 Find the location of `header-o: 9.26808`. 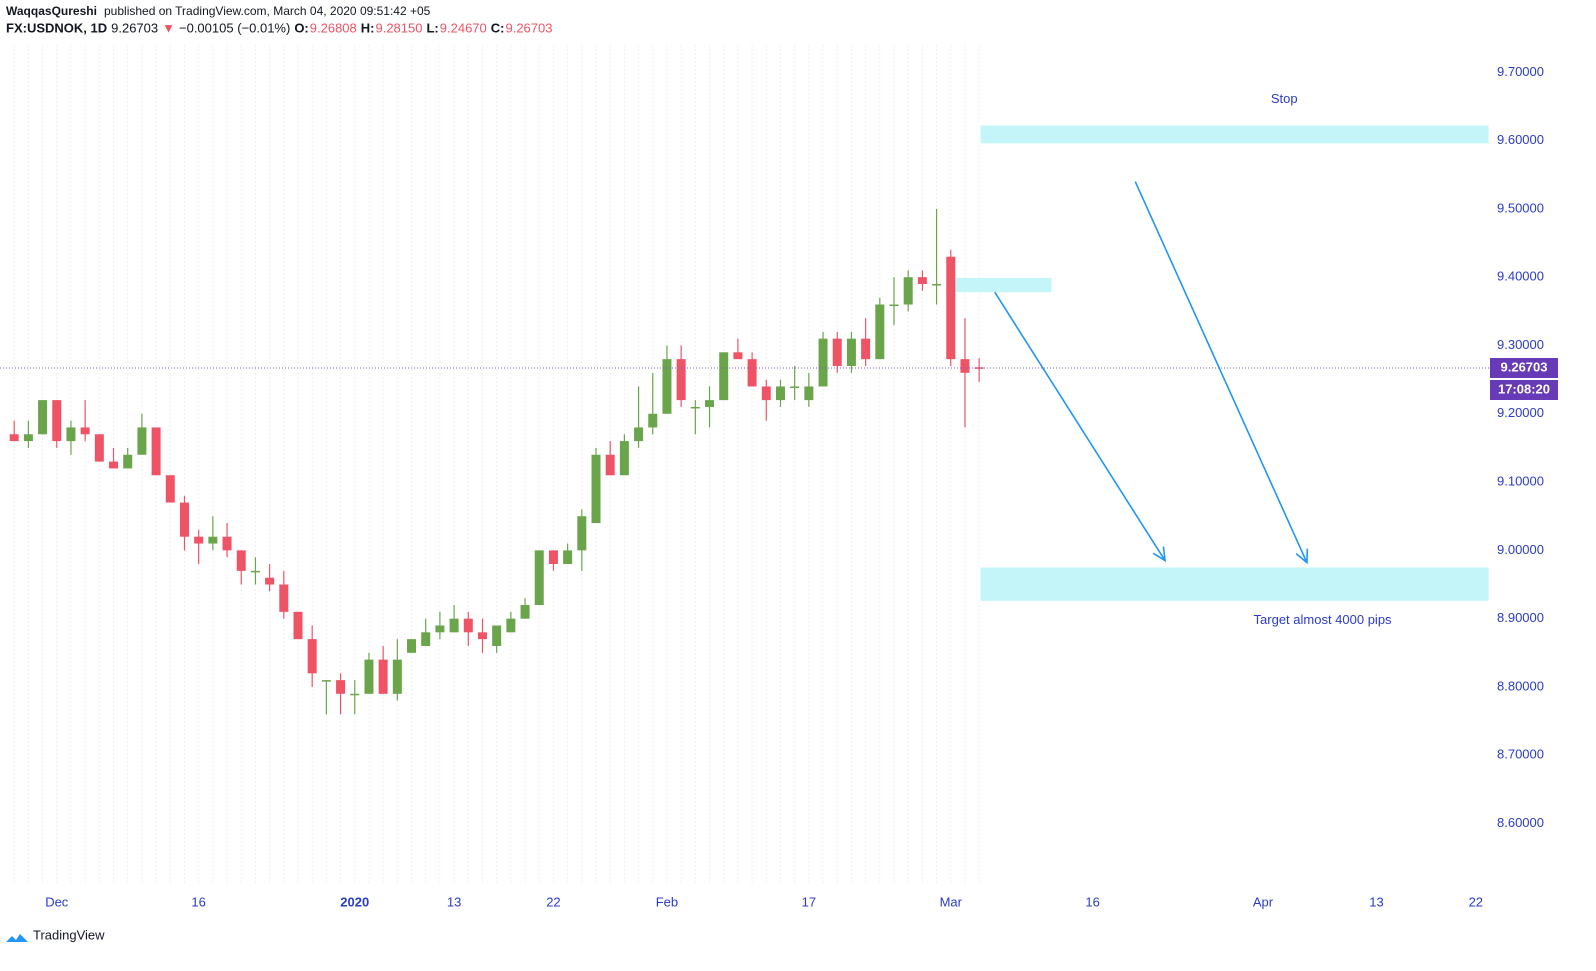

header-o: 9.26808 is located at coordinates (333, 27).